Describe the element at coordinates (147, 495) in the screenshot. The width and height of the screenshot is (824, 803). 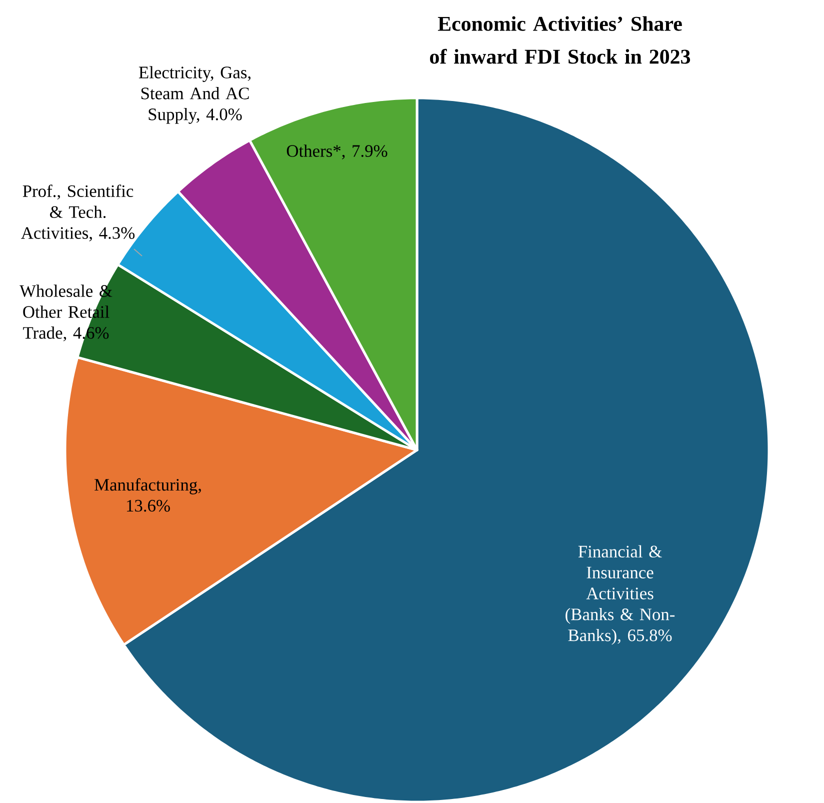
I see `slice-label: Manufacturing, 13.6%` at that location.